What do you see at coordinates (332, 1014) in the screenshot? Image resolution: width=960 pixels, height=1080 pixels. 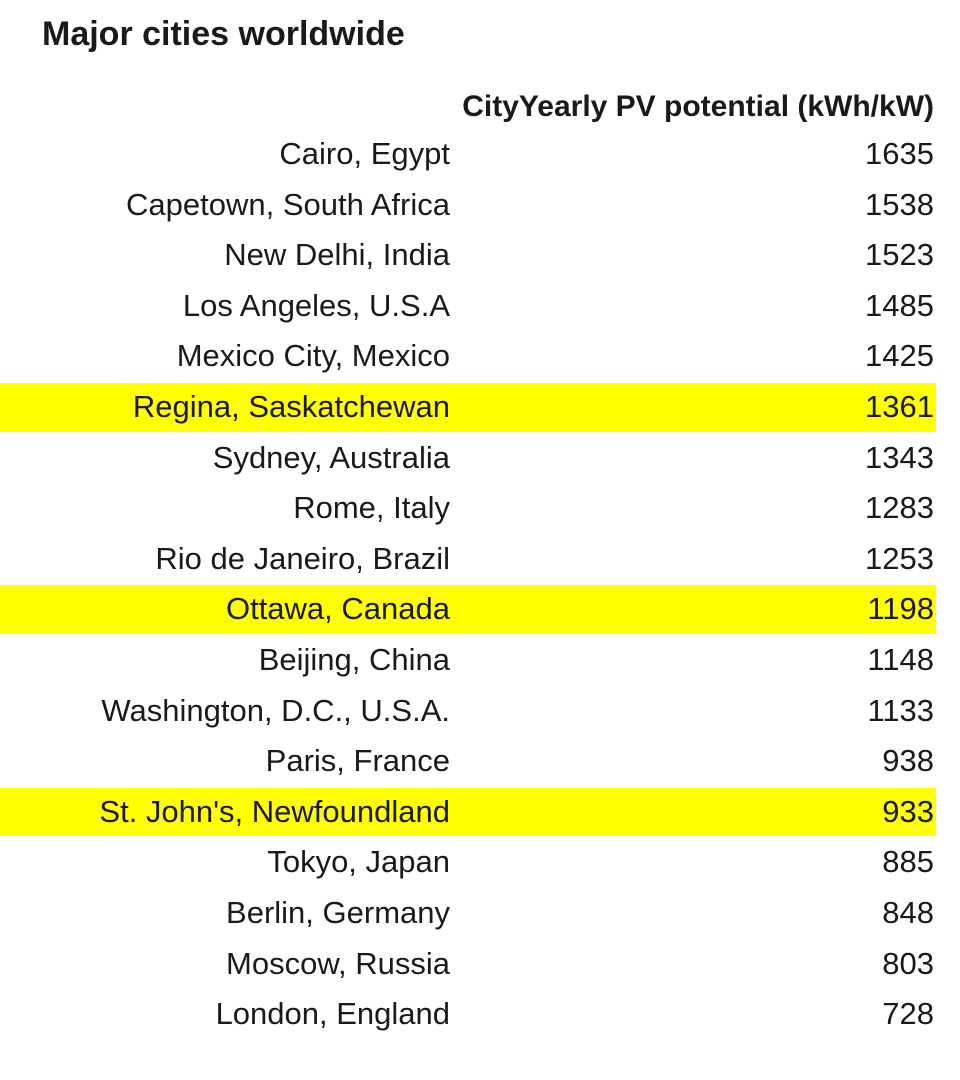 I see `city-cell: London, England` at bounding box center [332, 1014].